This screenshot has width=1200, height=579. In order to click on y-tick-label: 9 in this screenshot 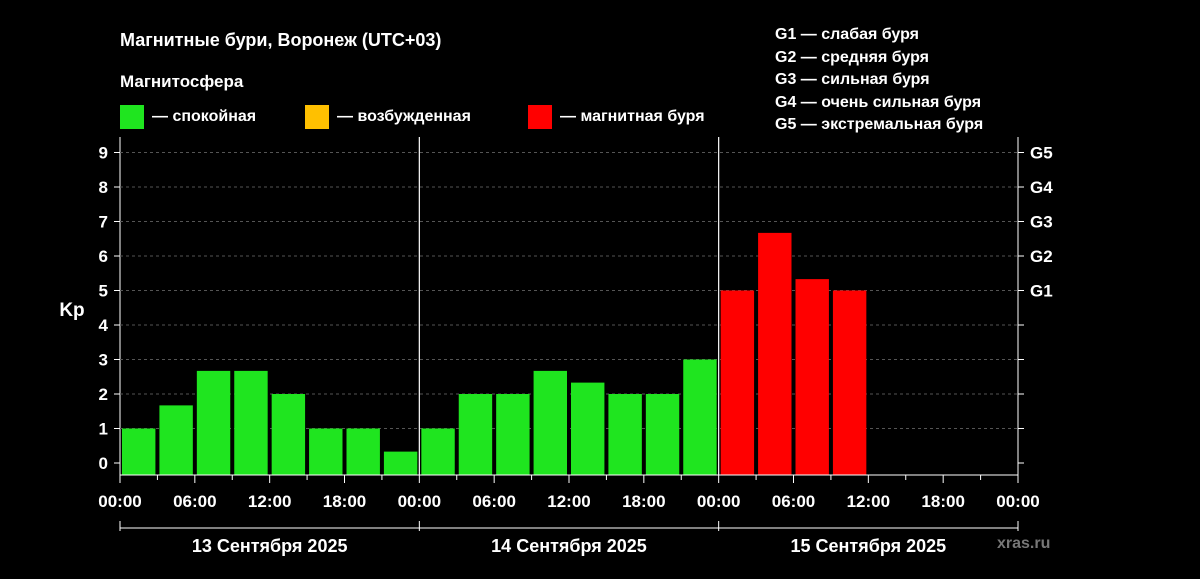, I will do `click(103, 153)`.